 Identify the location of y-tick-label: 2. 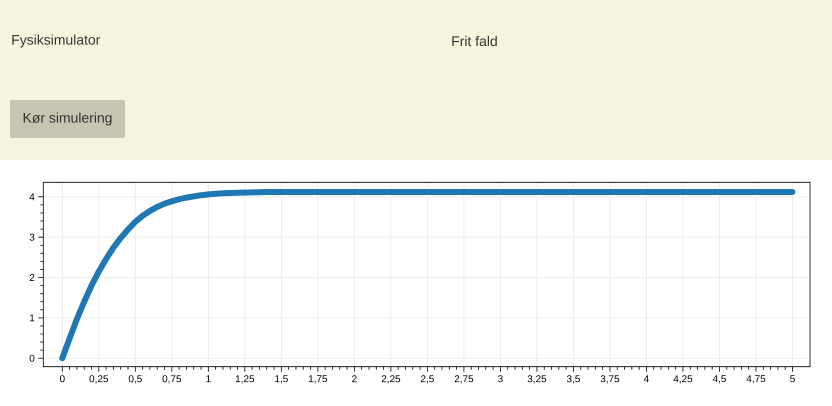
(32, 278).